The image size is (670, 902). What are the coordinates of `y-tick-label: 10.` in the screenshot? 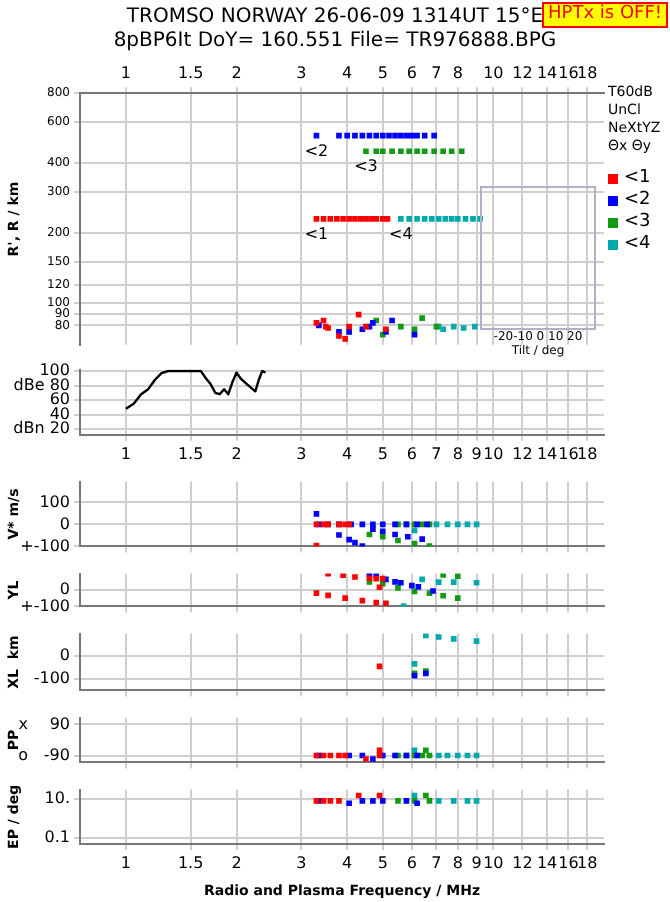 It's located at (57, 798).